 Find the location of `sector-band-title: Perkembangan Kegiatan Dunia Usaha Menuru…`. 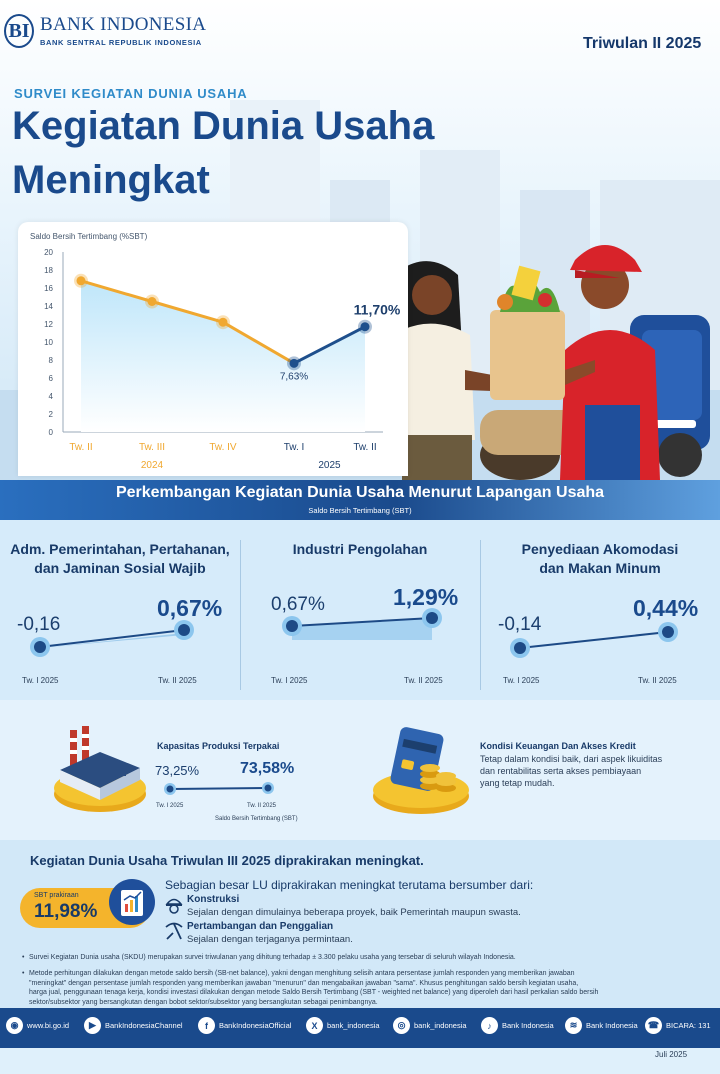

sector-band-title: Perkembangan Kegiatan Dunia Usaha Menuru… is located at coordinates (360, 492).